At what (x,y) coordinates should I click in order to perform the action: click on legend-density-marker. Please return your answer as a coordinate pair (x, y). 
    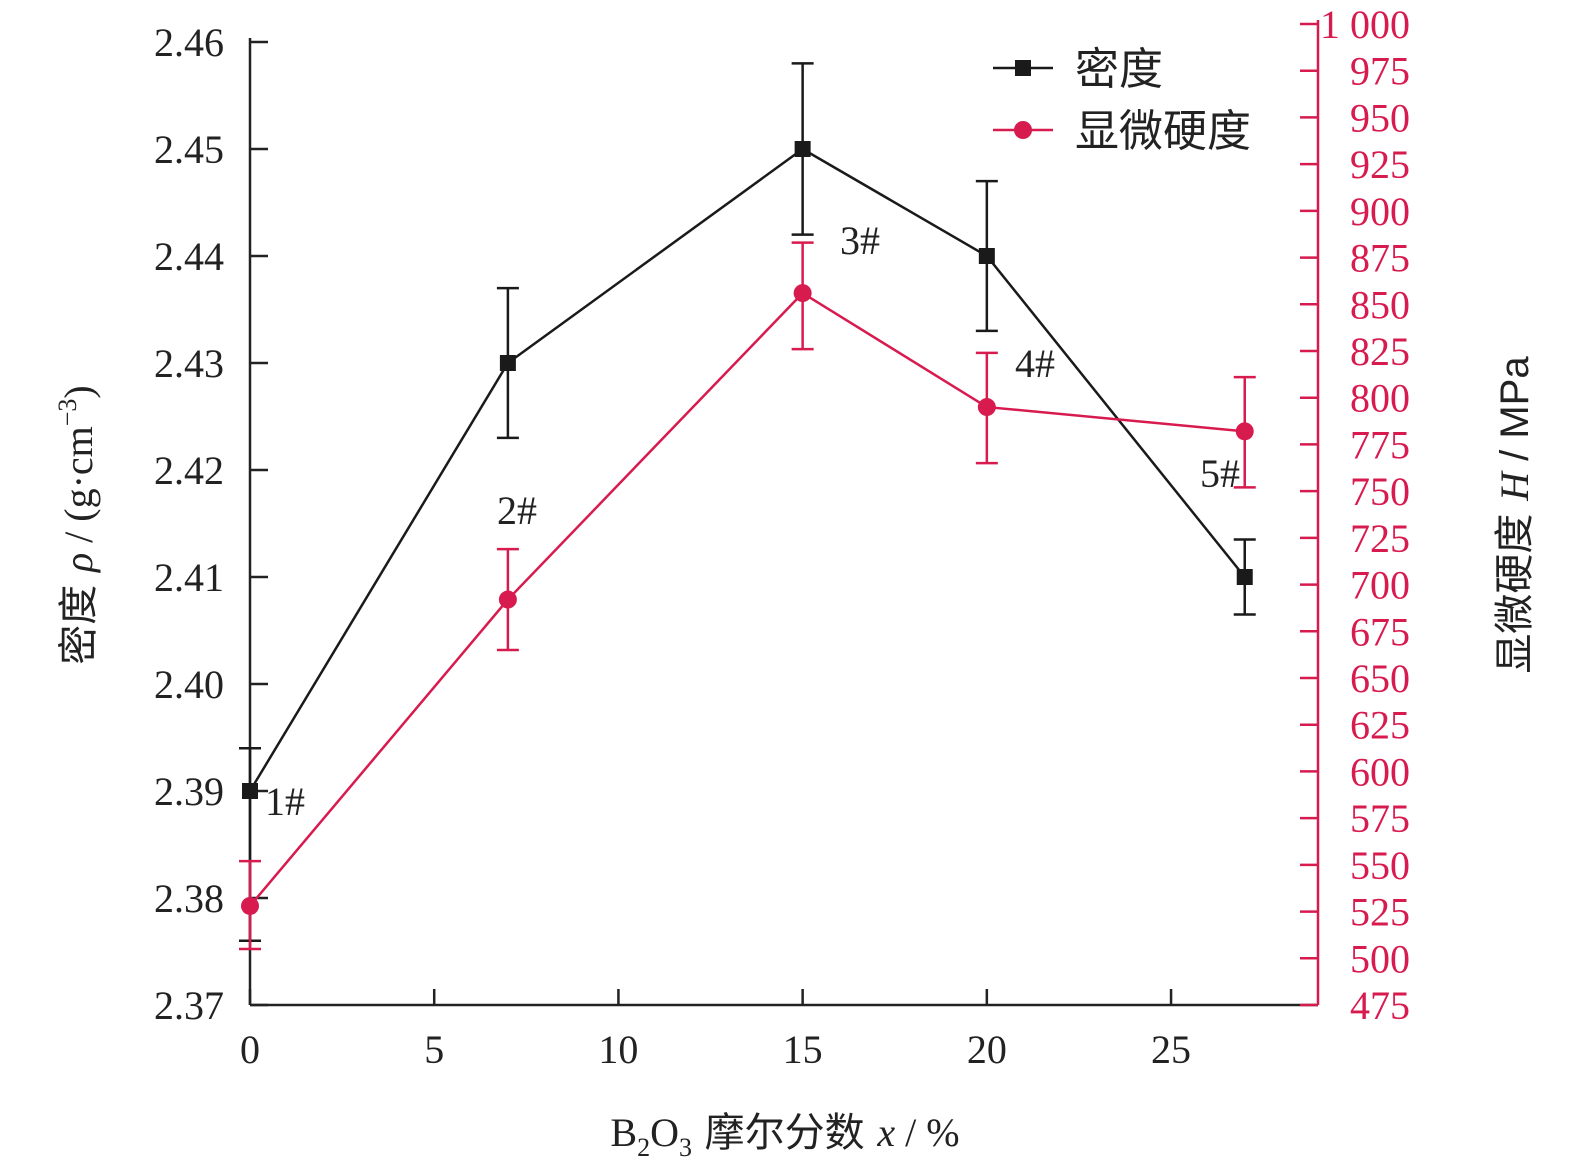
    Looking at the image, I should click on (1023, 68).